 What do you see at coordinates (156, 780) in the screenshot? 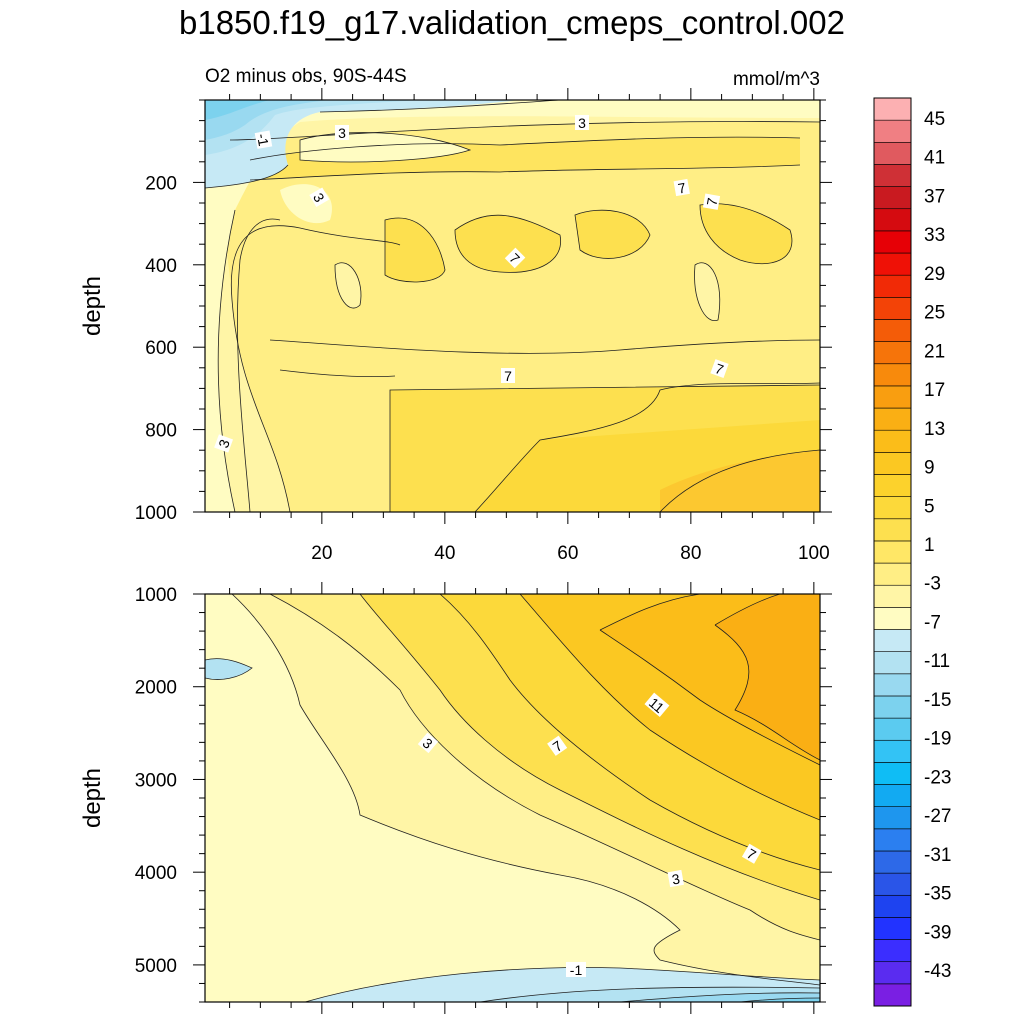
I see `y-tick-label: 3000` at bounding box center [156, 780].